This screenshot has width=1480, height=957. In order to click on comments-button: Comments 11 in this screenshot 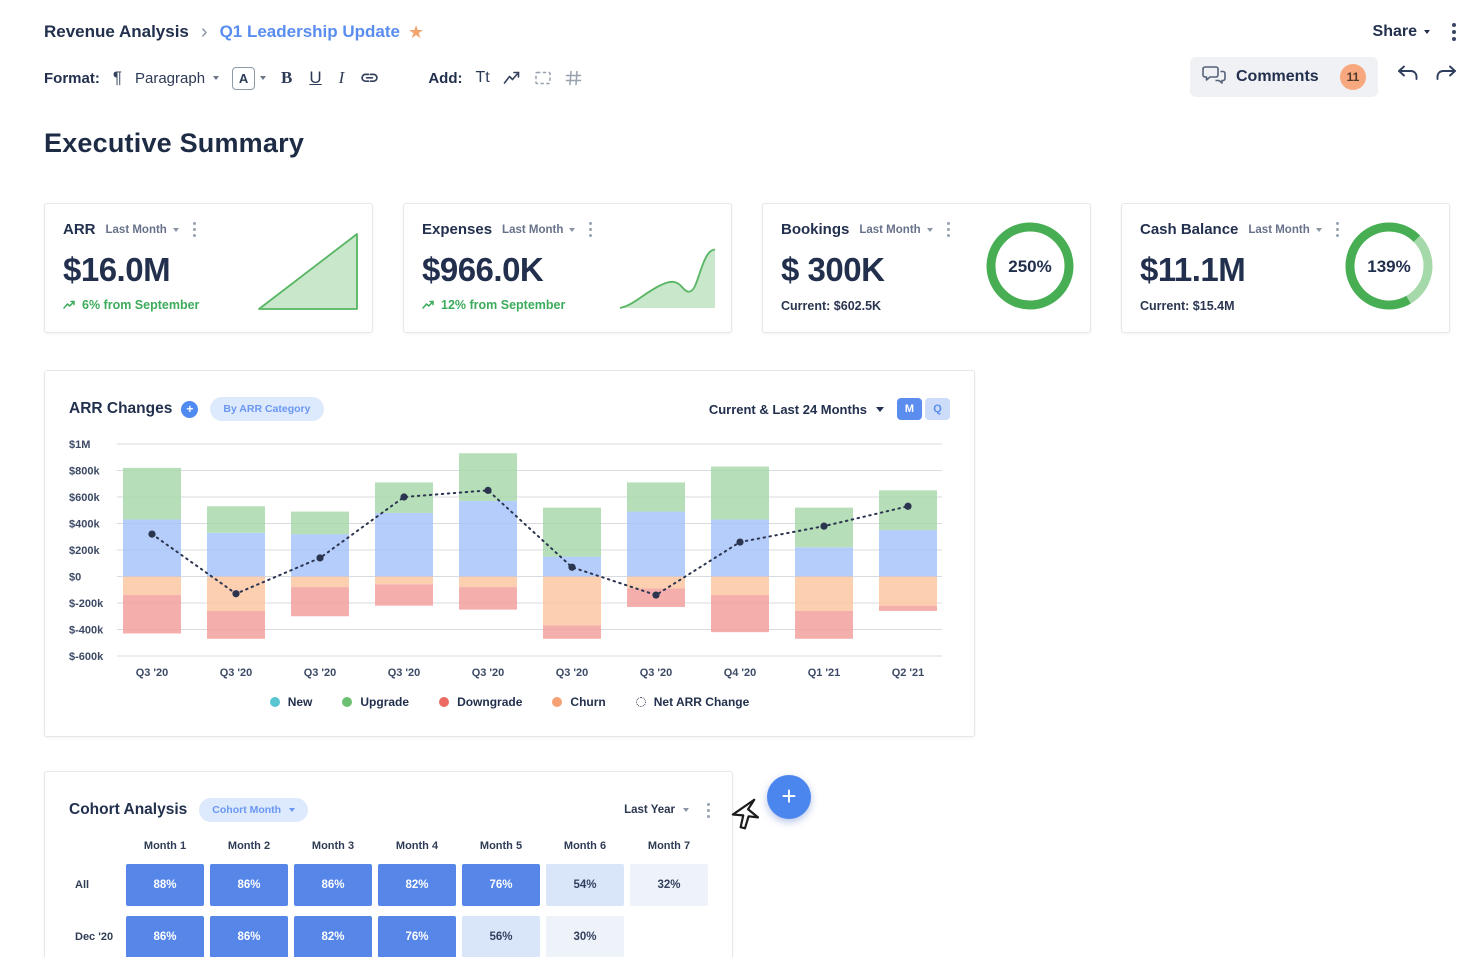, I will do `click(1284, 77)`.